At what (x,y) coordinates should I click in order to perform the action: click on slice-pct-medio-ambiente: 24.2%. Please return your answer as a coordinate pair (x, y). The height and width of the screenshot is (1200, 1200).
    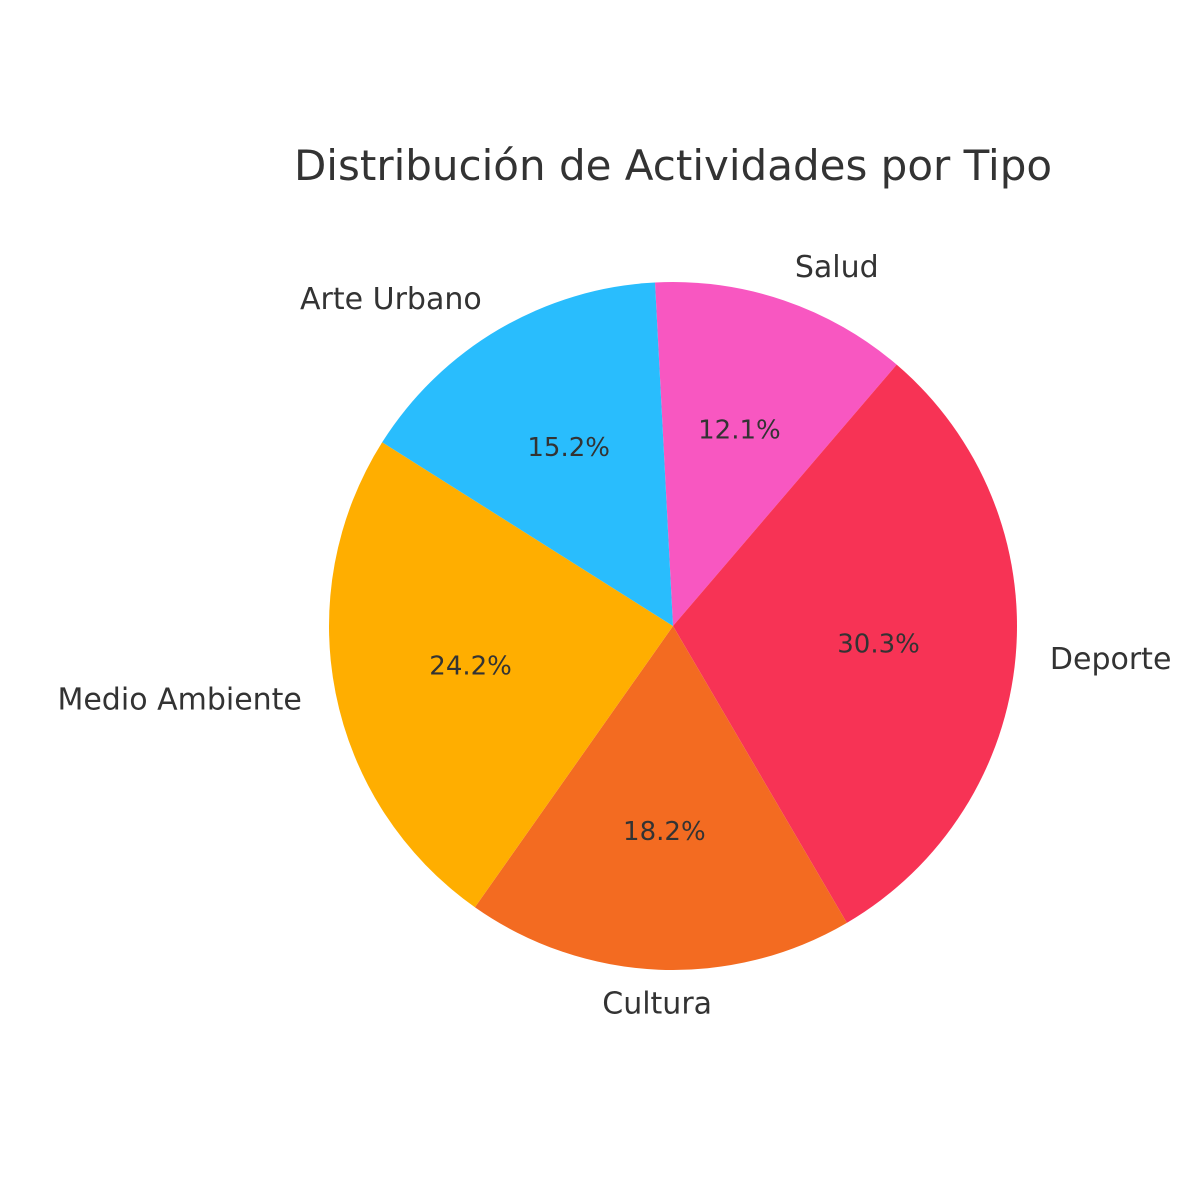
    Looking at the image, I should click on (470, 666).